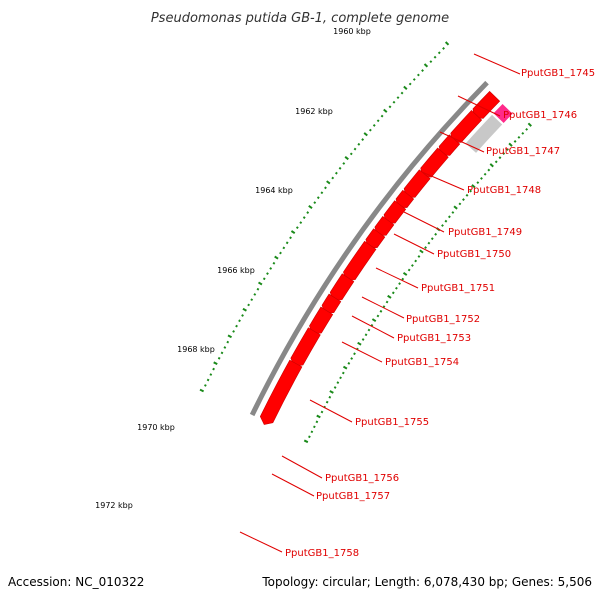  Describe the element at coordinates (392, 422) in the screenshot. I see `gene-label: PputGB1_1755` at that location.